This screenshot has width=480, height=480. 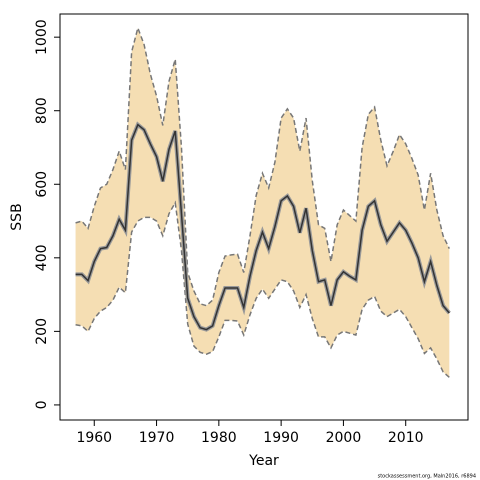 I want to click on y-axis-label: SSB, so click(x=17, y=216).